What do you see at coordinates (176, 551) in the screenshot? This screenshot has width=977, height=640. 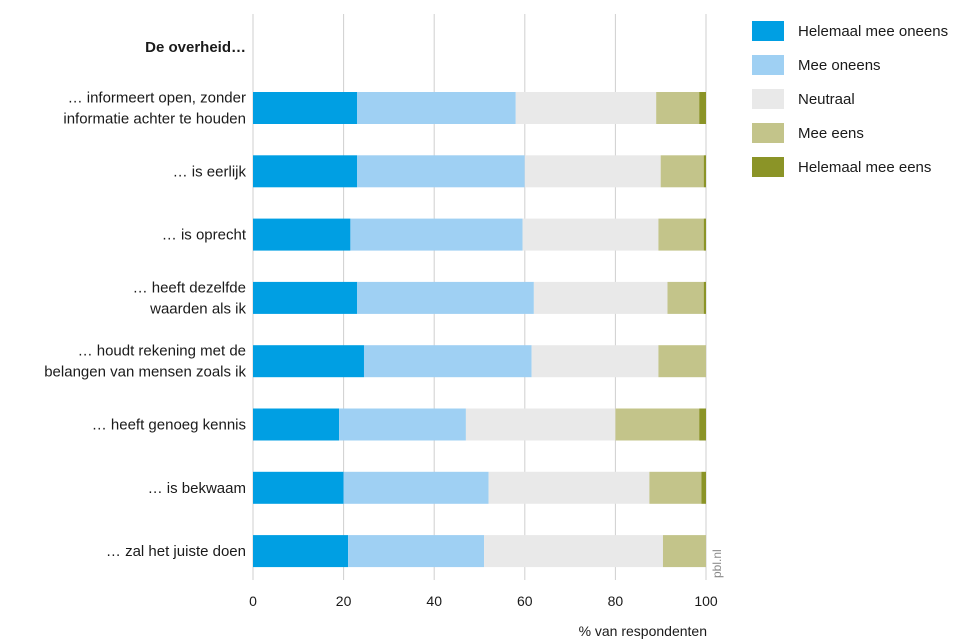 I see `category-label: … zal het juiste doen` at bounding box center [176, 551].